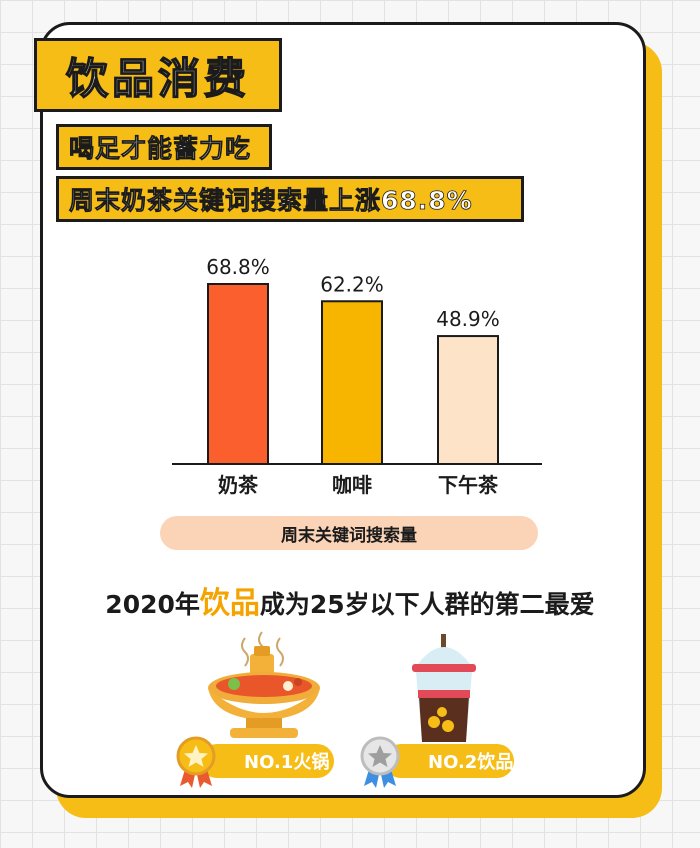  What do you see at coordinates (152, 604) in the screenshot?
I see `headline-prefix: 2020年` at bounding box center [152, 604].